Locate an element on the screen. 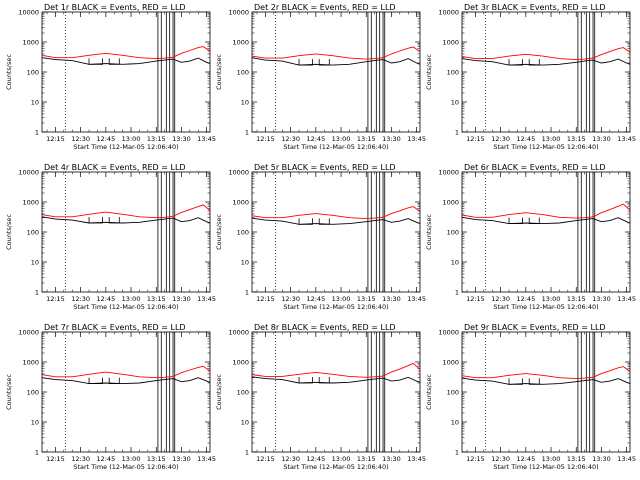 This screenshot has height=480, width=640. panel-title: Det 9r BLACK = Events, RED = LLD is located at coordinates (535, 327).